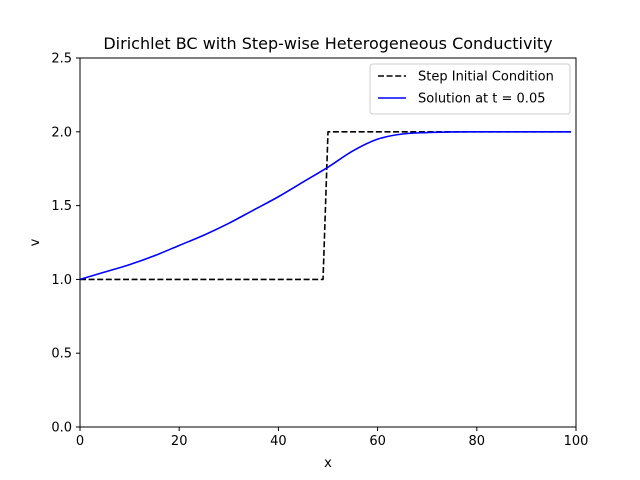 The height and width of the screenshot is (480, 640). What do you see at coordinates (179, 441) in the screenshot?
I see `x-tick-label: 20` at bounding box center [179, 441].